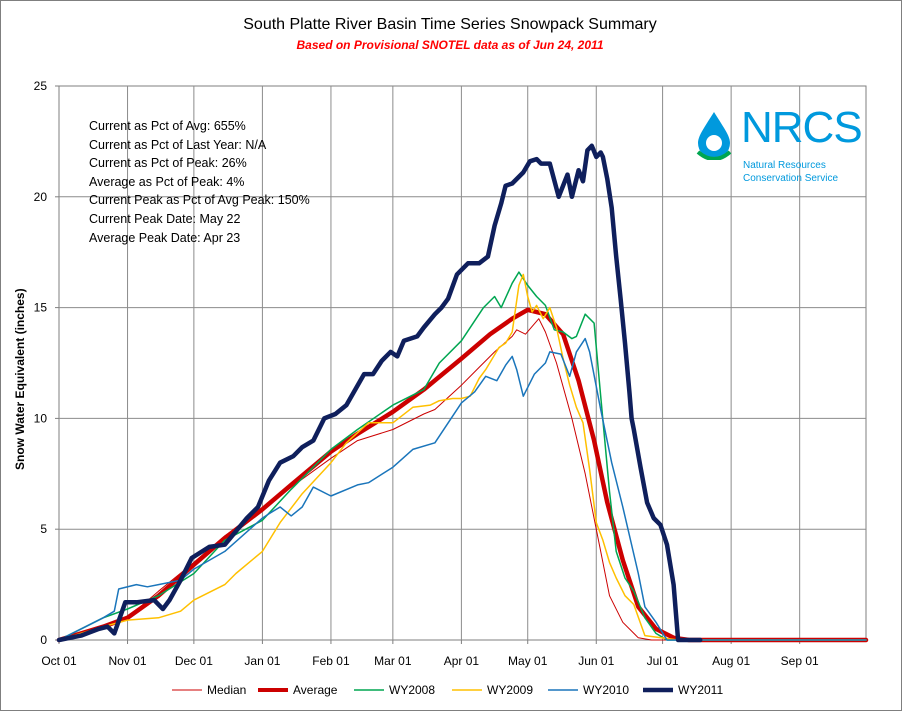 This screenshot has width=902, height=711. I want to click on logo-sub-1: Natural Resources, so click(784, 165).